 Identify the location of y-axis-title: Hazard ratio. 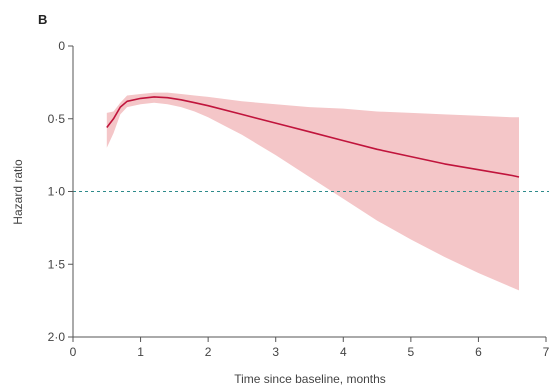
(18, 192).